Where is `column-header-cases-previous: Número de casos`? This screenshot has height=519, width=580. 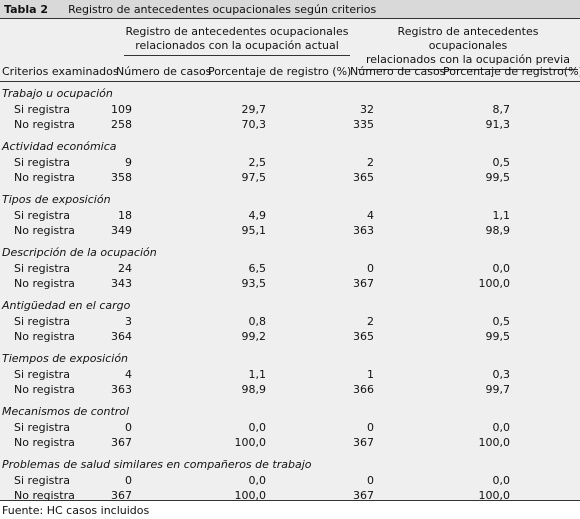
column-header-cases-previous: Número de casos is located at coordinates (398, 71).